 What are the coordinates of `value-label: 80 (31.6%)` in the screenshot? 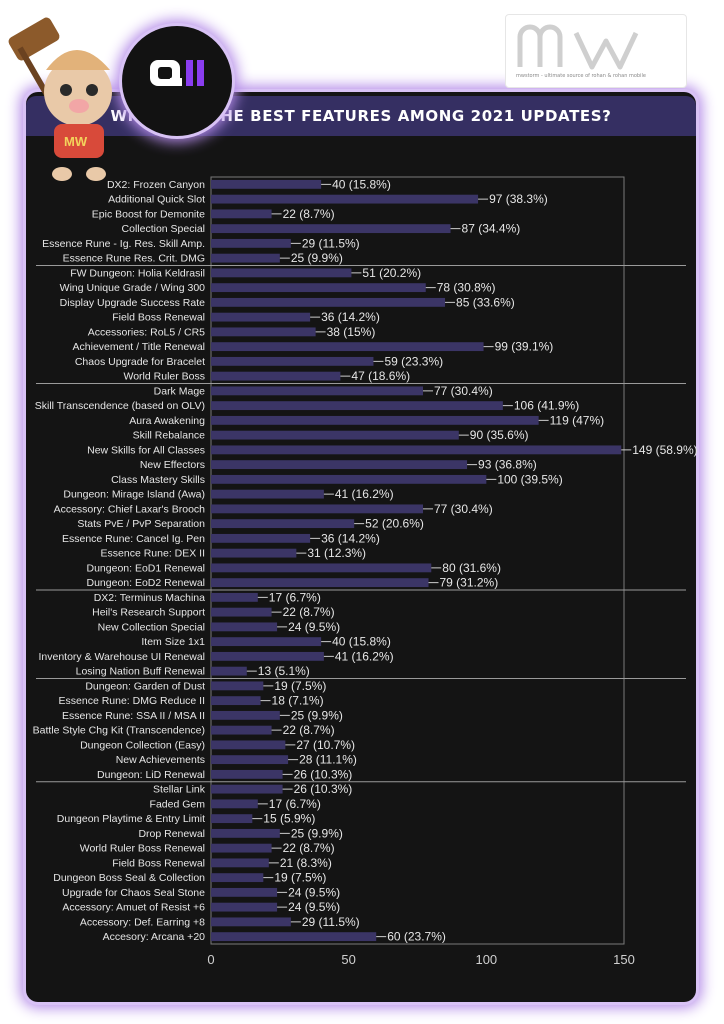 It's located at (471, 568).